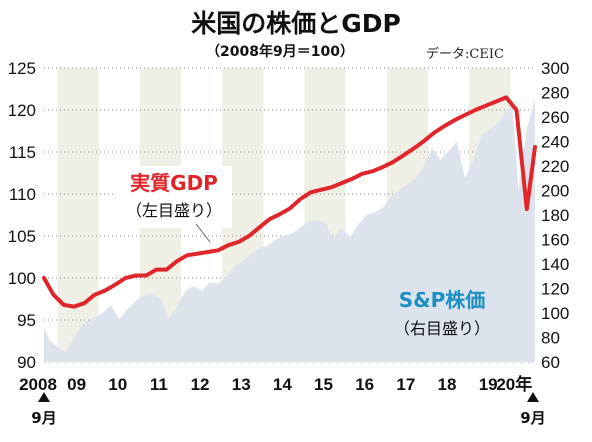 The width and height of the screenshot is (592, 442). Describe the element at coordinates (555, 142) in the screenshot. I see `right-tick-label: 240` at that location.